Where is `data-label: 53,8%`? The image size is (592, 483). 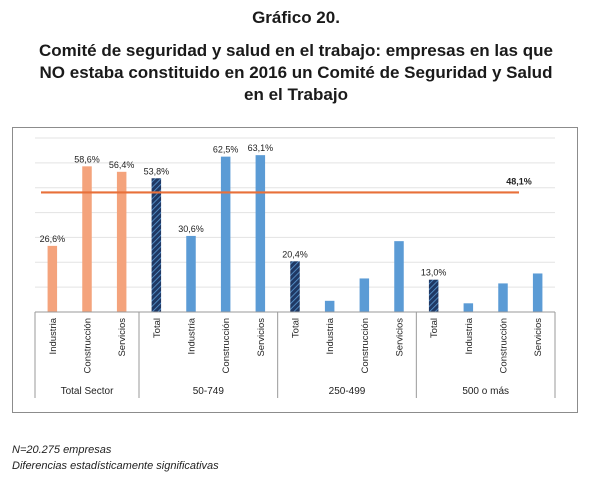 data-label: 53,8% is located at coordinates (157, 171).